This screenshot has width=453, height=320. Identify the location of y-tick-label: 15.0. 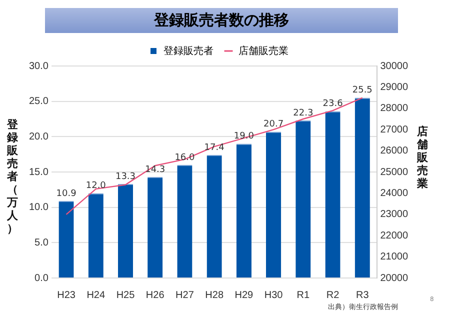
(38, 172).